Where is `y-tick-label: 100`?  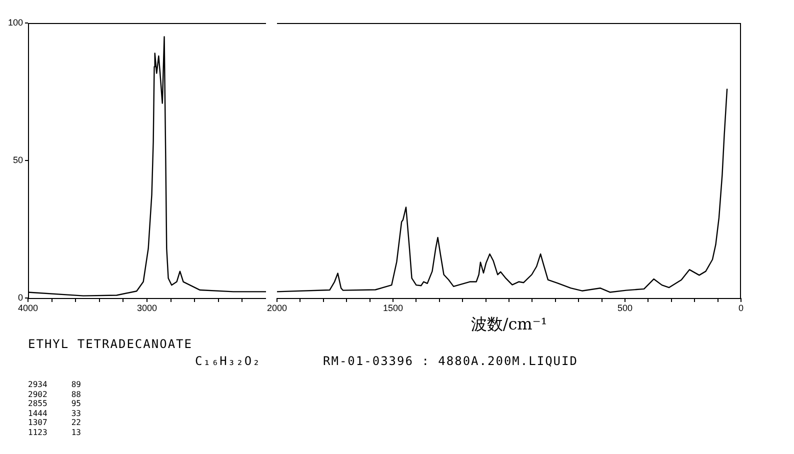
y-tick-label: 100 is located at coordinates (15, 22).